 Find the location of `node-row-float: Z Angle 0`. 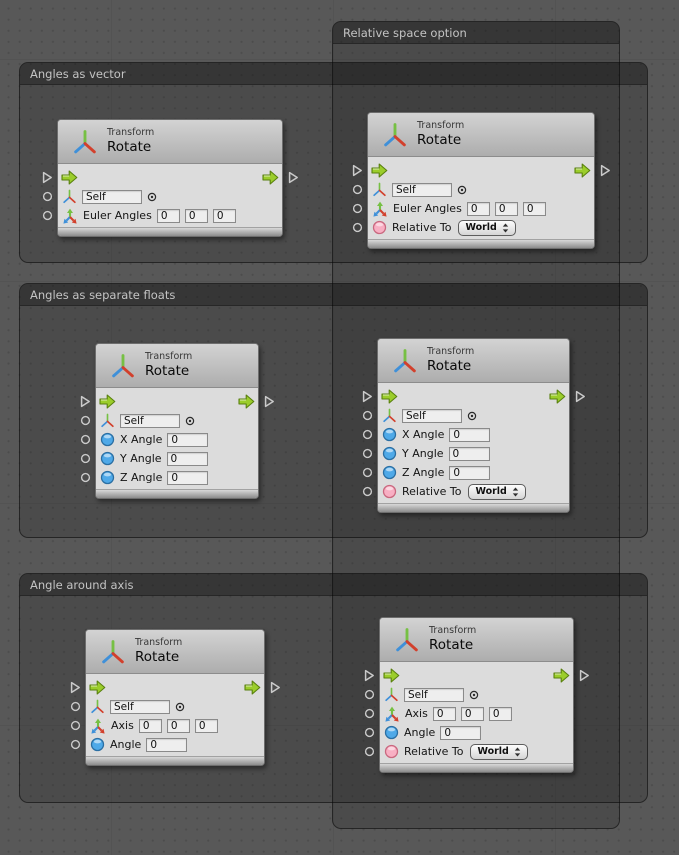

node-row-float: Z Angle 0 is located at coordinates (177, 477).